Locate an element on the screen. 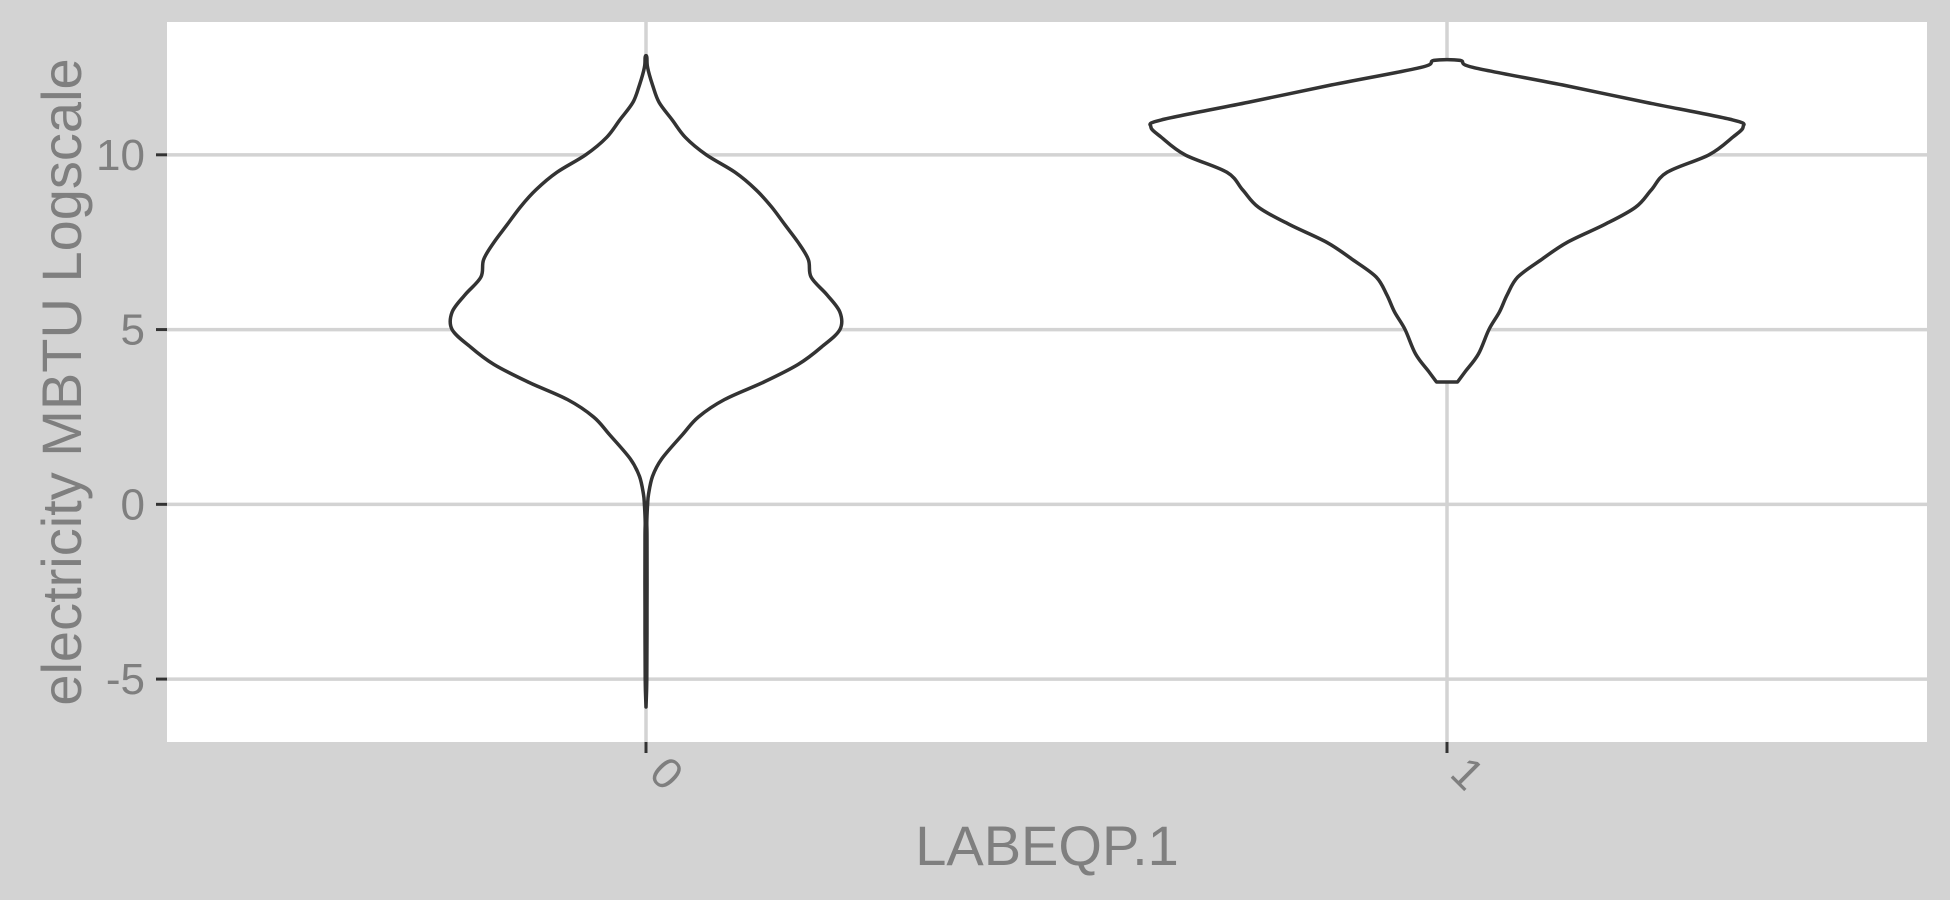 This screenshot has width=1950, height=900. y-axis-title: electricity MBTU Logscale is located at coordinates (61, 381).